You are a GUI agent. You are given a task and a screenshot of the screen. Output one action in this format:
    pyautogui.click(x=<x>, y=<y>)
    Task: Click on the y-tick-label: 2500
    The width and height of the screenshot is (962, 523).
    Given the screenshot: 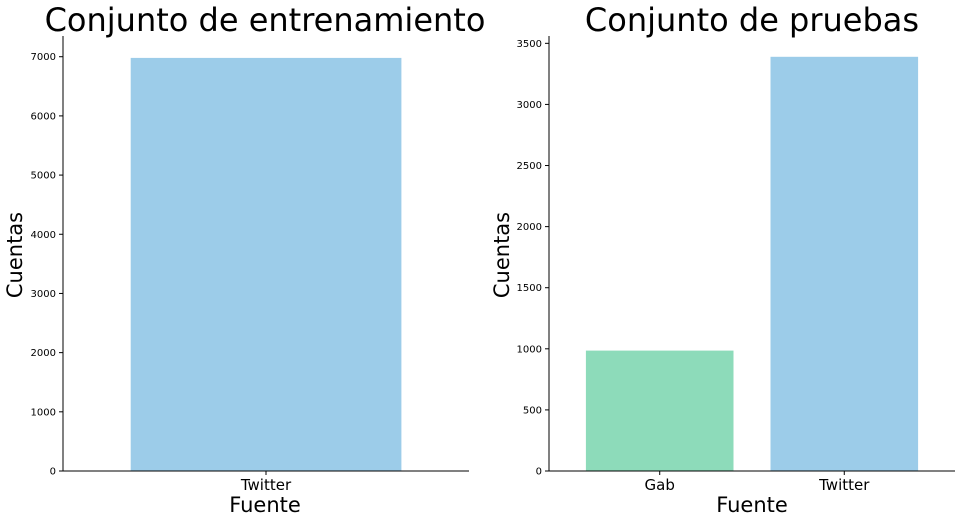 What is the action you would take?
    pyautogui.click(x=529, y=166)
    